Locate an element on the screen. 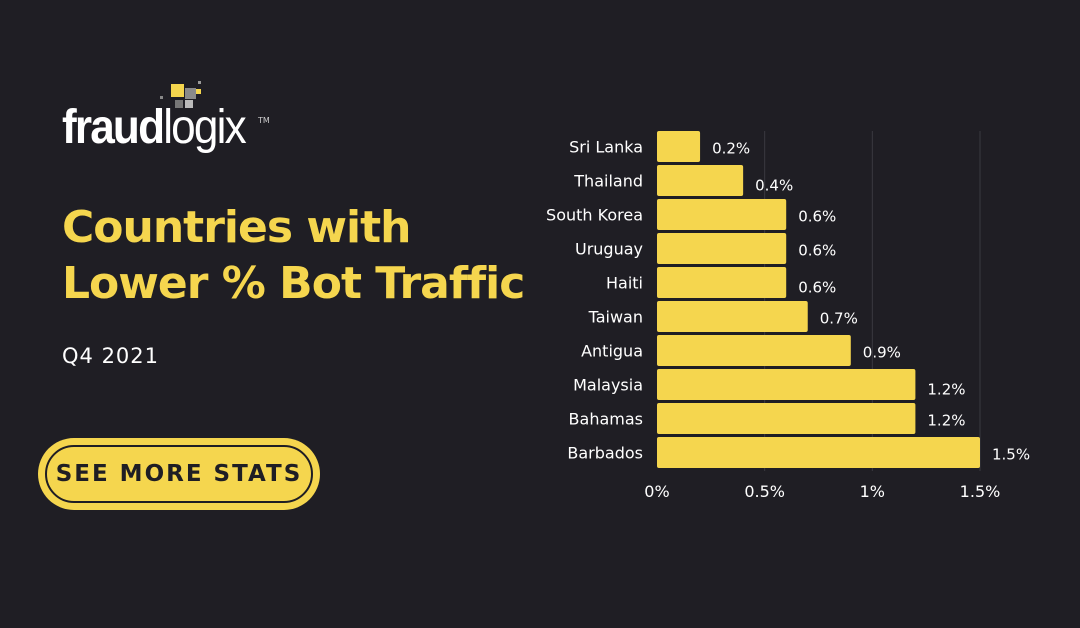 The width and height of the screenshot is (1080, 628). x-tick-label: 0% is located at coordinates (656, 491).